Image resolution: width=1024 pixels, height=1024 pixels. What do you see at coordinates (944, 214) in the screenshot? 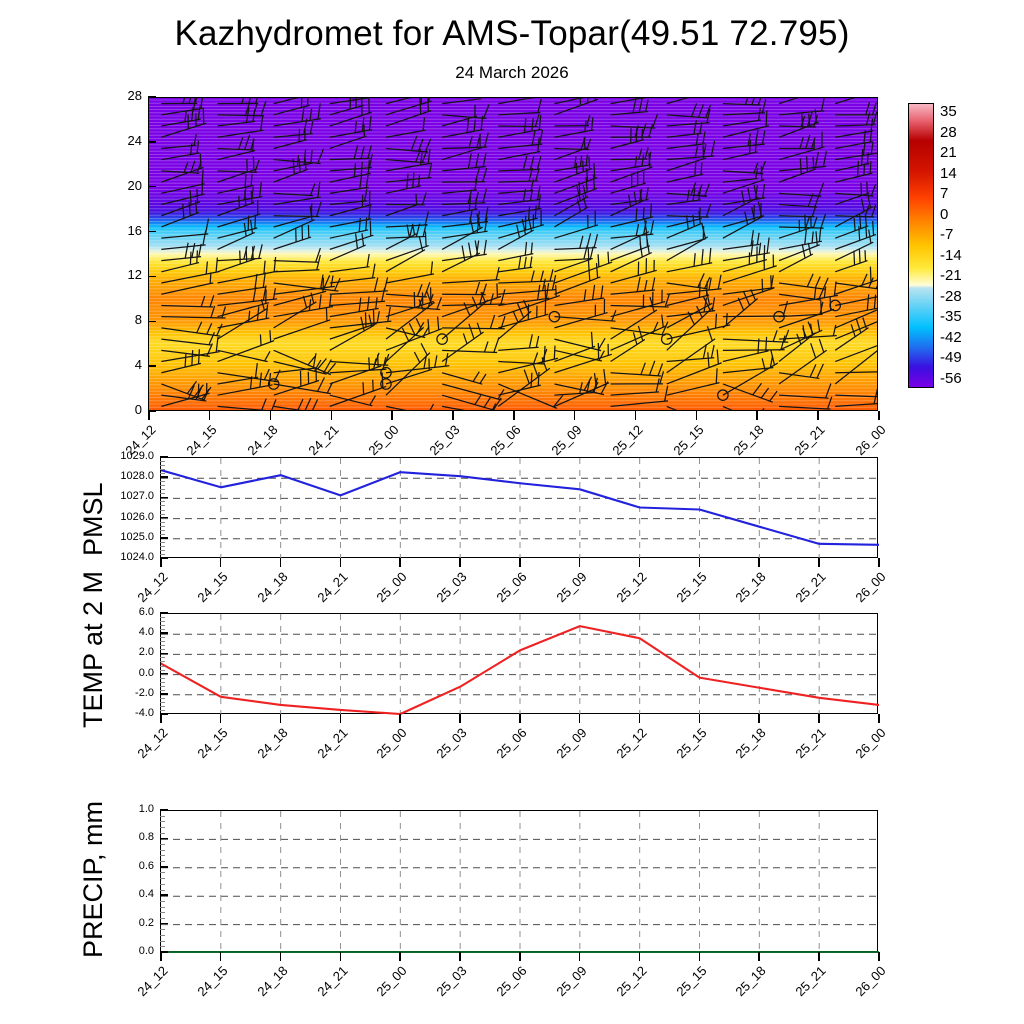
I see `colorbar-tick-label: 0` at bounding box center [944, 214].